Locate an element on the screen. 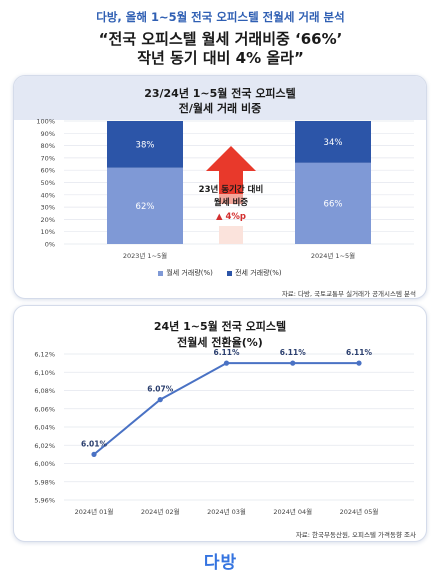 The height and width of the screenshot is (587, 441). callout-line-2: 월세 비중 is located at coordinates (231, 202).